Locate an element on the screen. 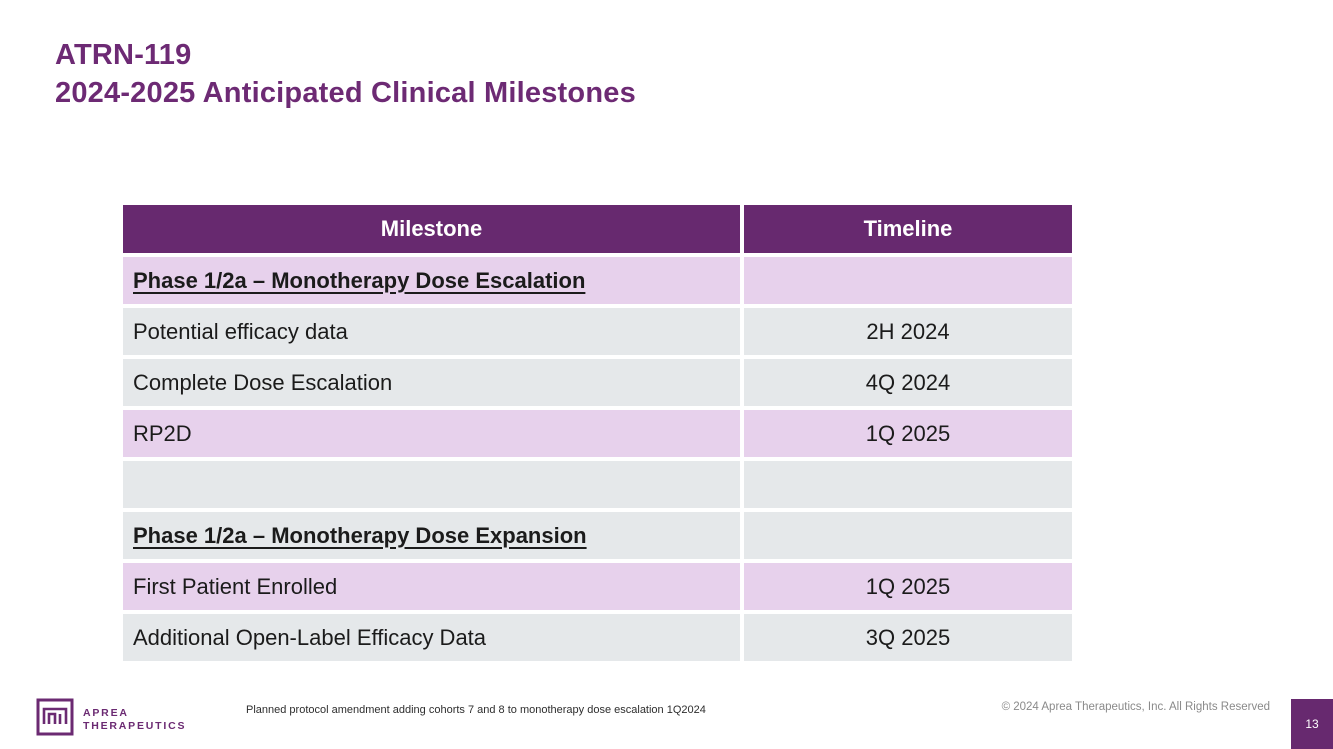 The image size is (1333, 749). table-header-row: Milestone Timeline is located at coordinates (597, 229).